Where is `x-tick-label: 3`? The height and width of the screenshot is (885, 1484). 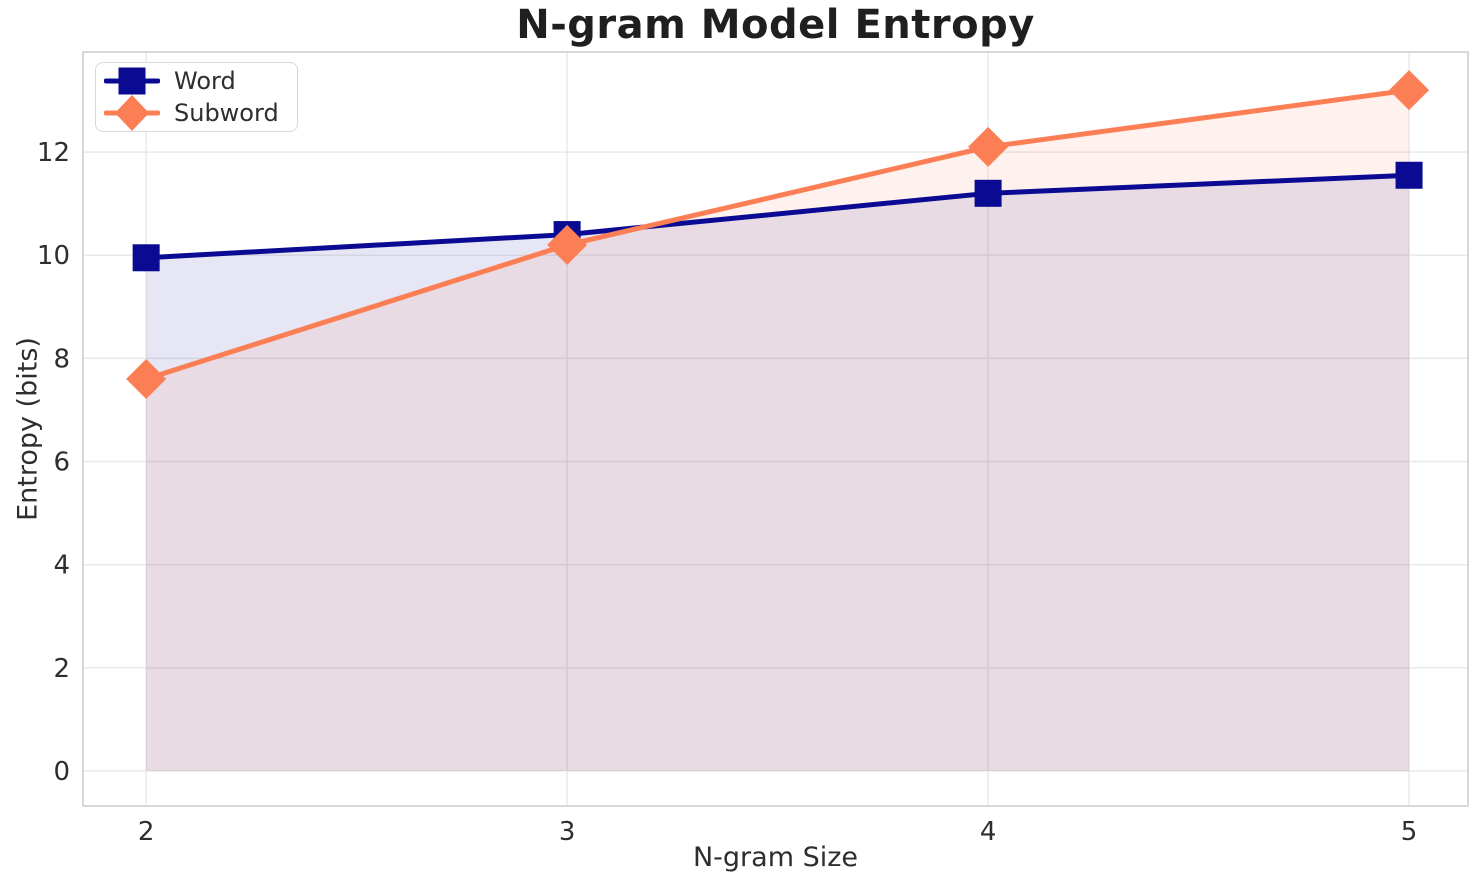 x-tick-label: 3 is located at coordinates (567, 832).